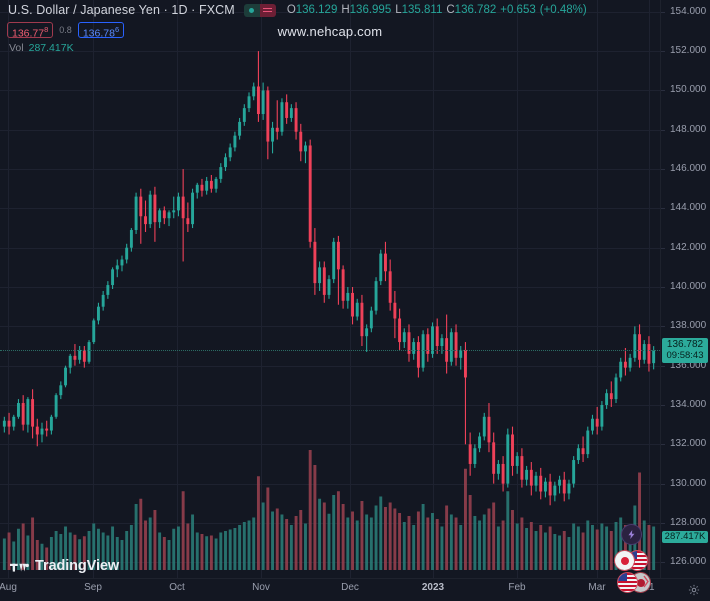 Image resolution: width=710 pixels, height=601 pixels. What do you see at coordinates (261, 587) in the screenshot?
I see `time-axis-tick: Nov` at bounding box center [261, 587].